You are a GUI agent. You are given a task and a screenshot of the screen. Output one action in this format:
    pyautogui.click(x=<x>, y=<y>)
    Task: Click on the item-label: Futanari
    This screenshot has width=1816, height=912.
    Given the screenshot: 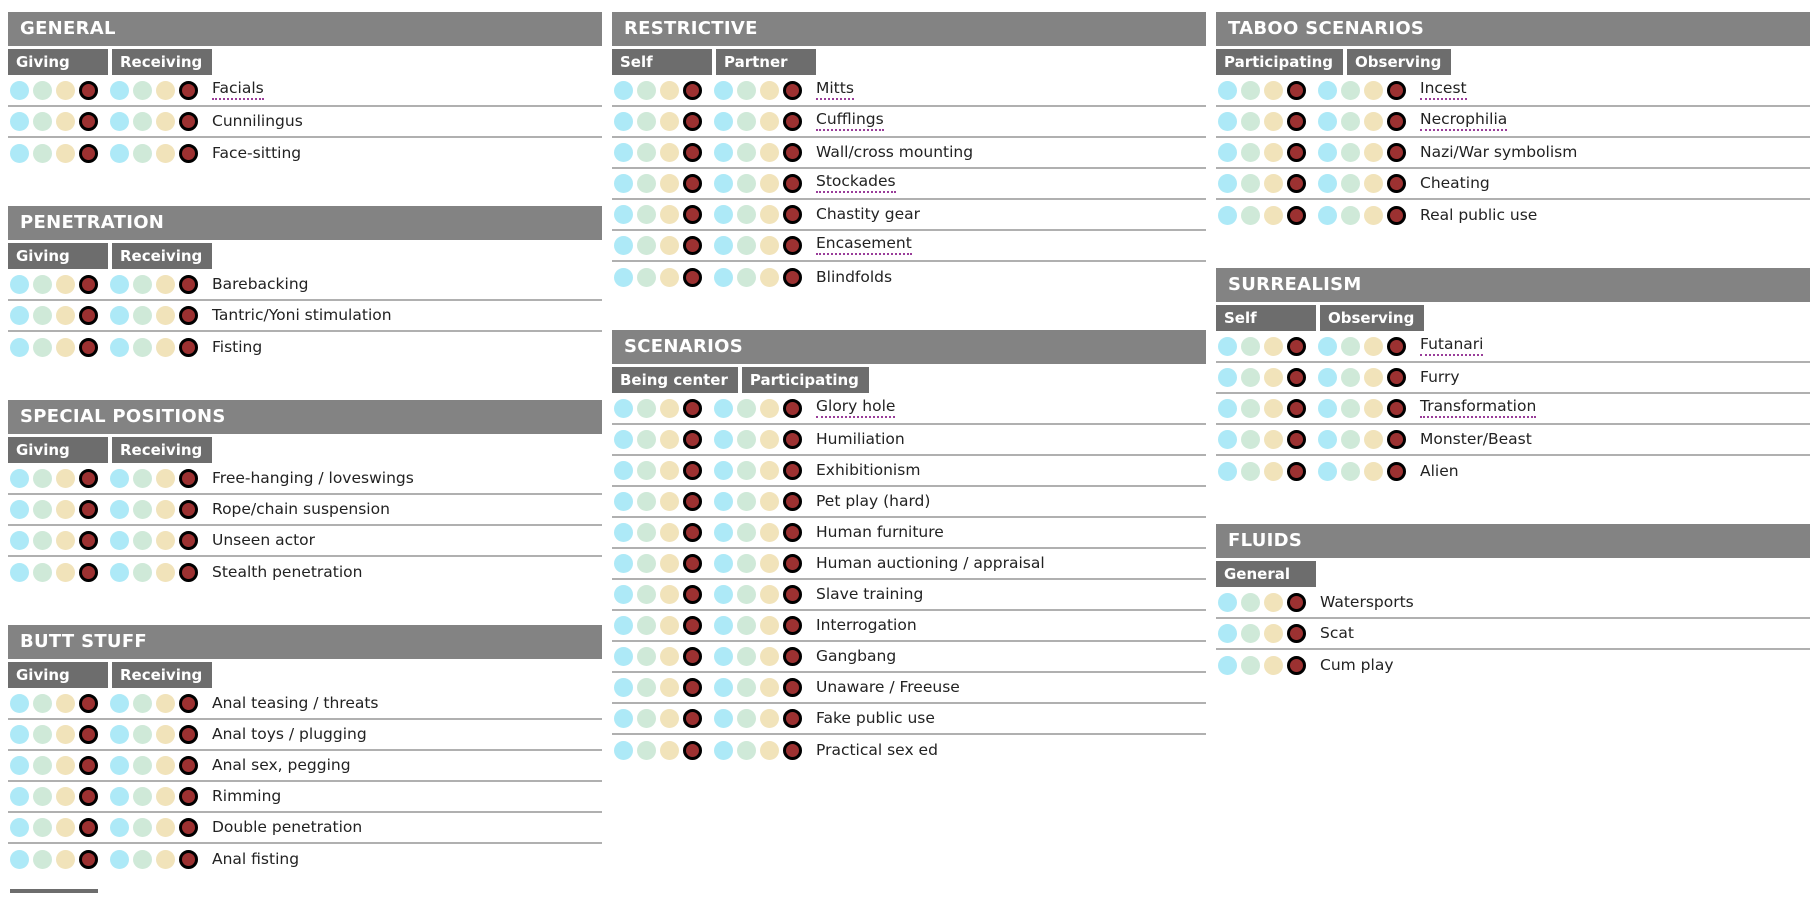 What is the action you would take?
    pyautogui.click(x=1452, y=346)
    